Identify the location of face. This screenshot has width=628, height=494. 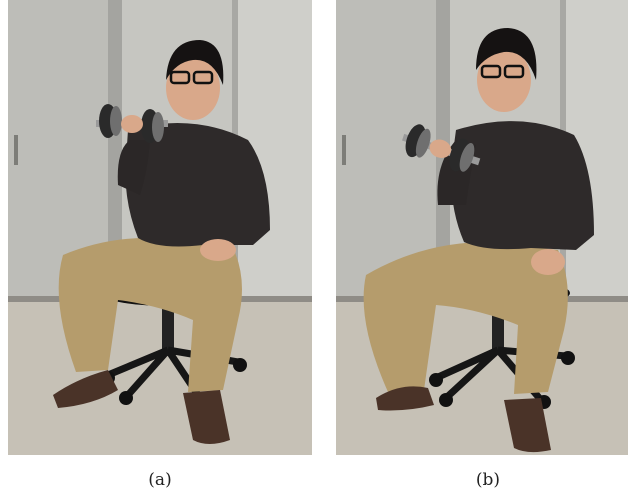
(504, 80).